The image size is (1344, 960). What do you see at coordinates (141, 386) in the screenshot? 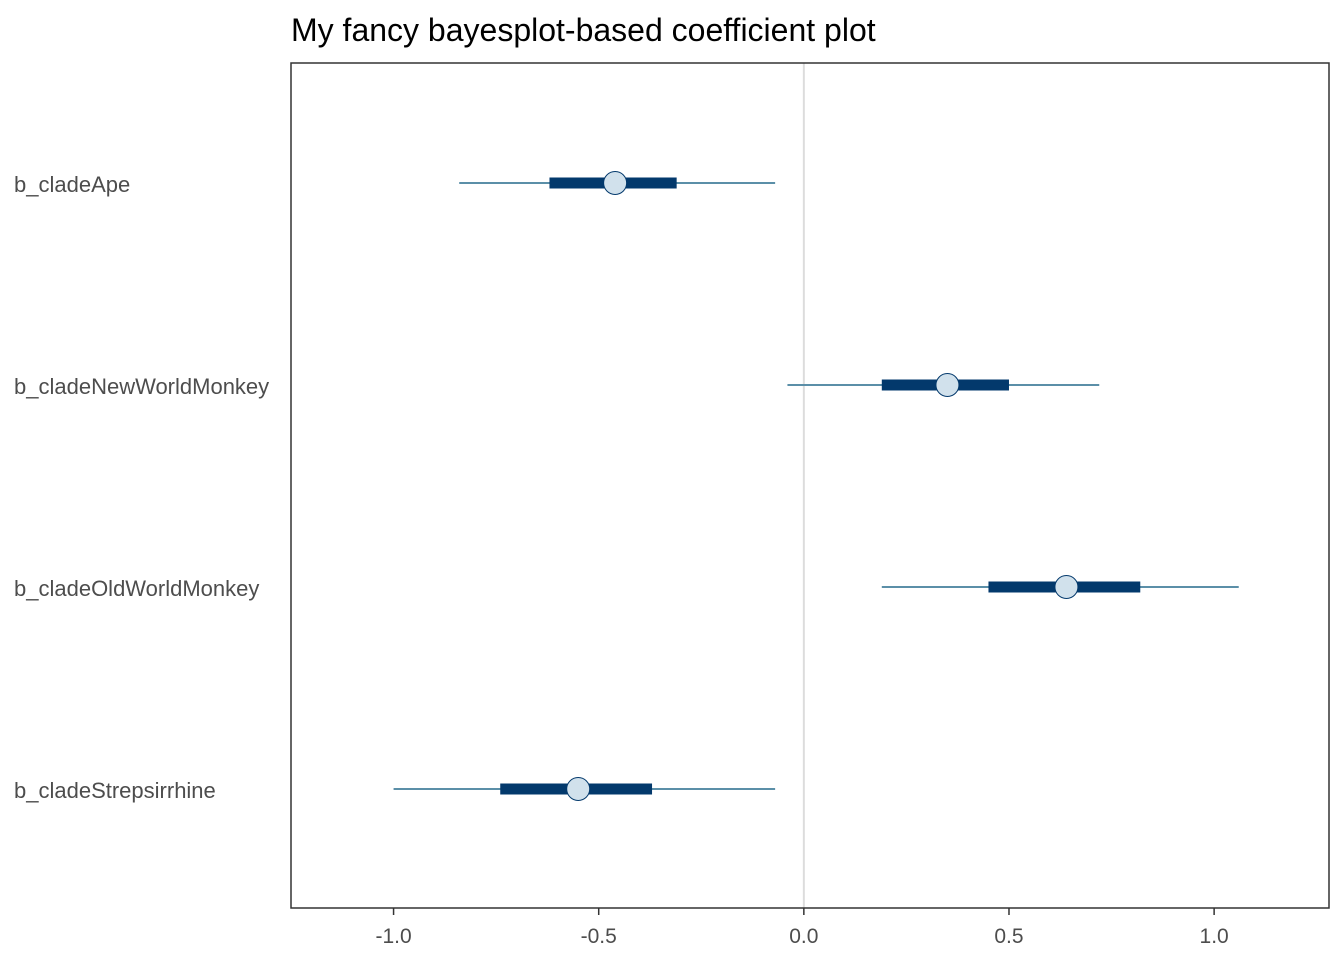
I see `y-tick-label: b_cladeNewWorldMonkey` at bounding box center [141, 386].